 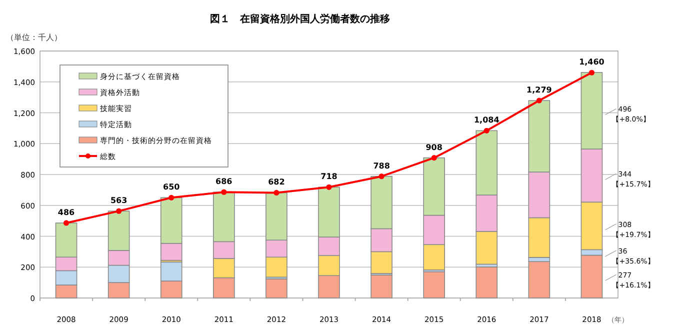 I want to click on data-label: 1,279, so click(x=539, y=90).